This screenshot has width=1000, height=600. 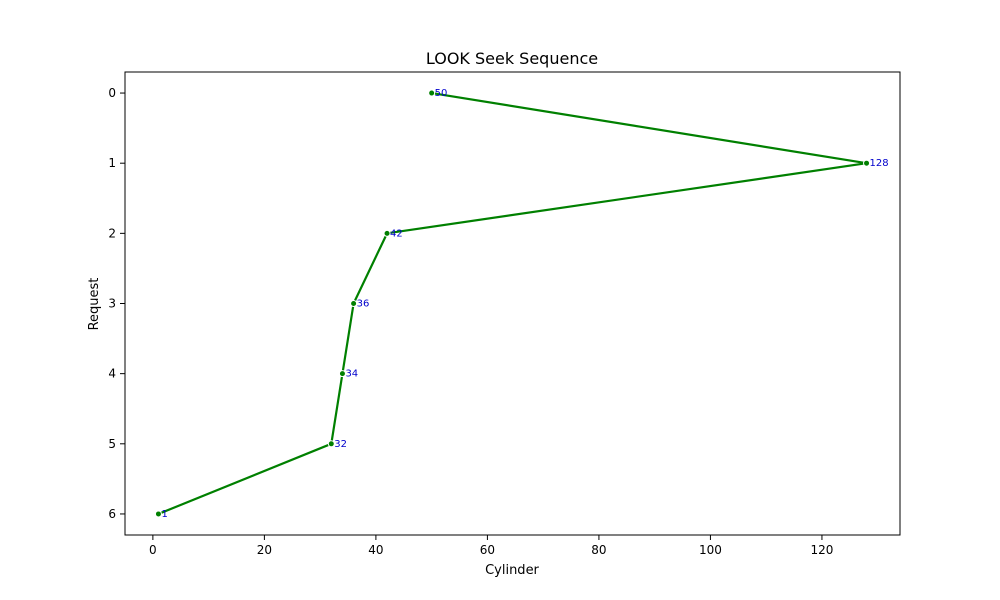 What do you see at coordinates (112, 514) in the screenshot?
I see `y-tick-label: 6` at bounding box center [112, 514].